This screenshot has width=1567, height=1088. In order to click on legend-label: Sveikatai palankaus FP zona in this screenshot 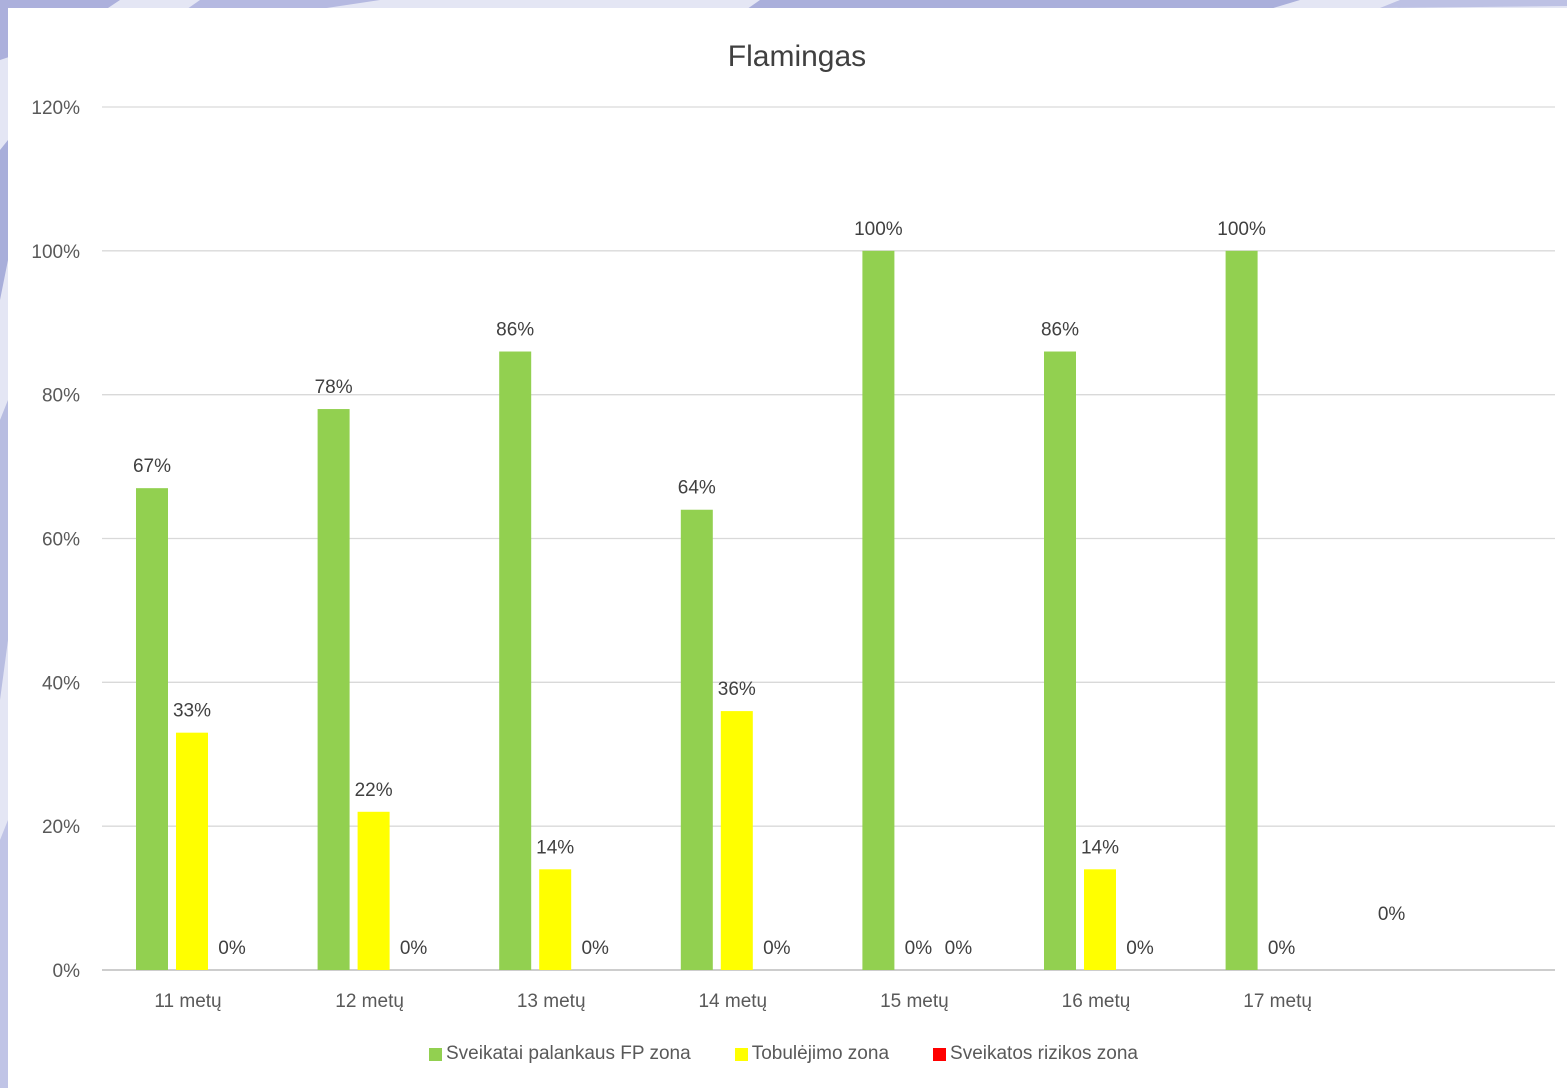, I will do `click(568, 1053)`.